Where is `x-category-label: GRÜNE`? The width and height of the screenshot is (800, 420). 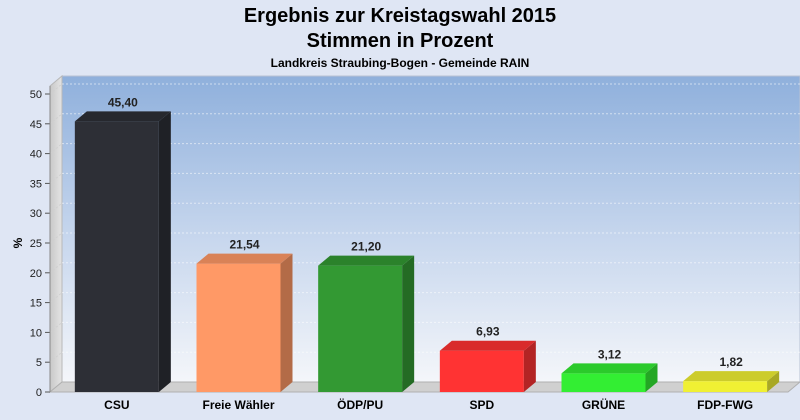
x-category-label: GRÜNE is located at coordinates (603, 404).